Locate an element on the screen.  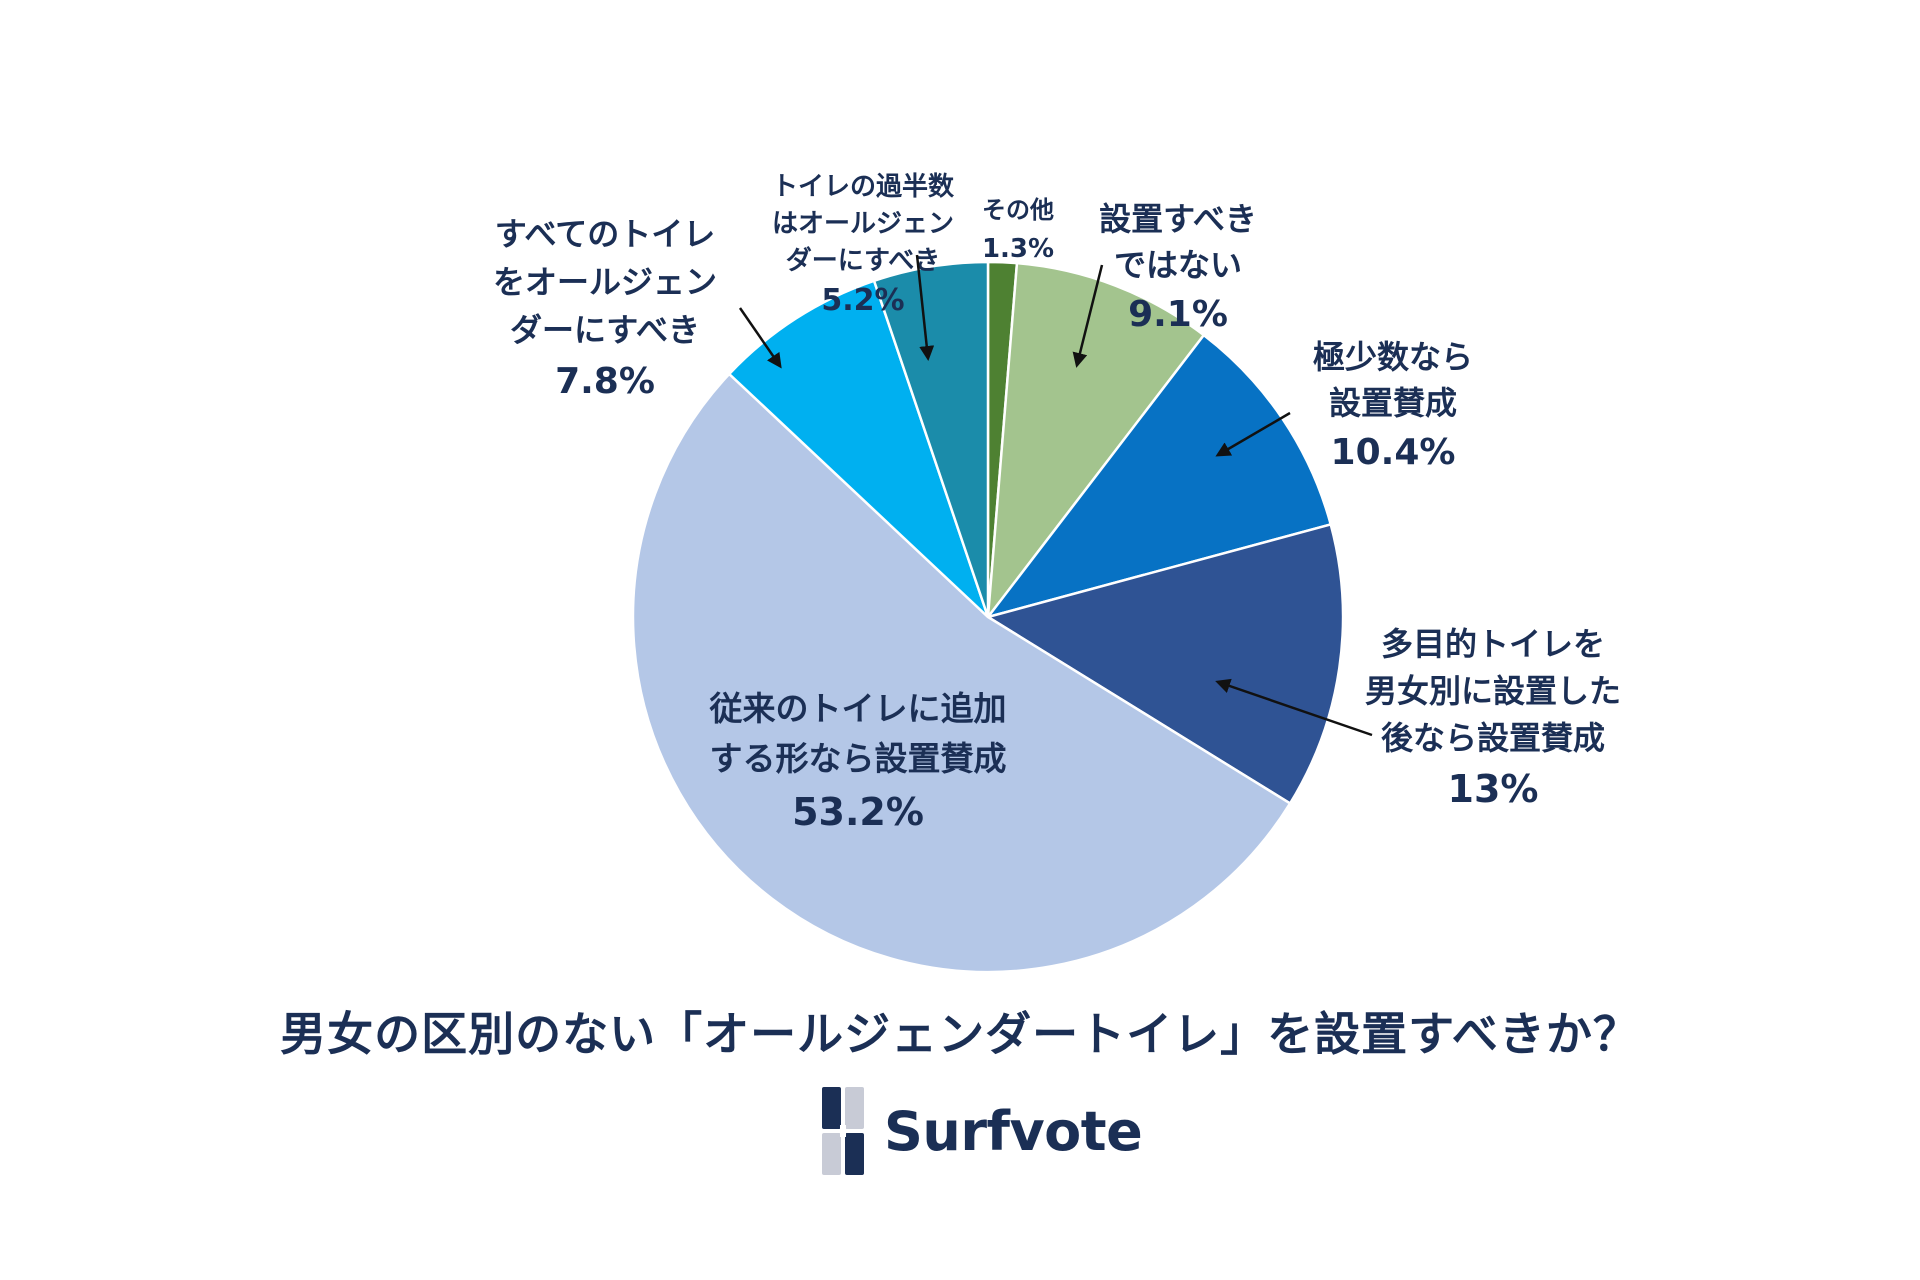
slice-value-3: 13% is located at coordinates (1493, 789).